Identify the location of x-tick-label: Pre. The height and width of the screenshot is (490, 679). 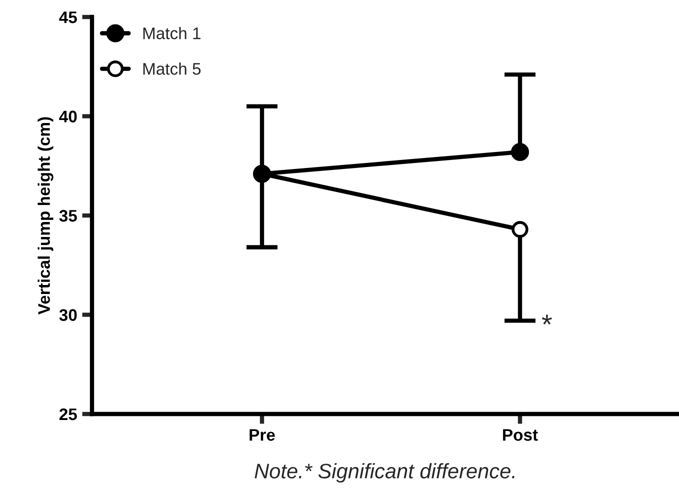
(262, 435).